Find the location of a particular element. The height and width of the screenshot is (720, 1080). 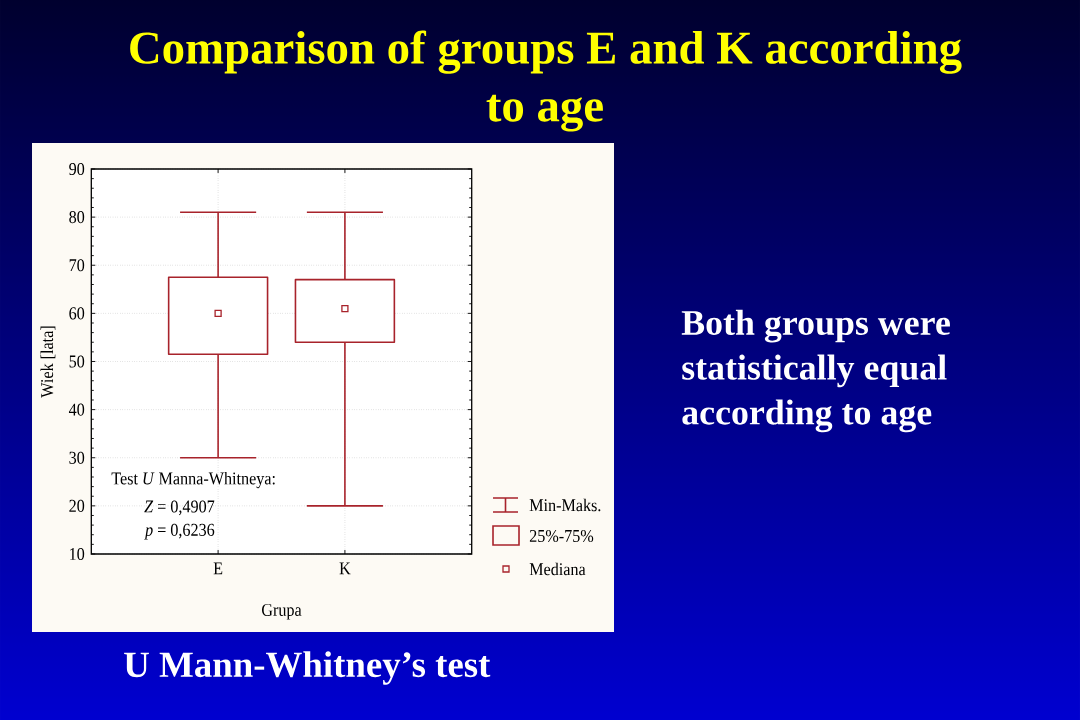

y-tick-label: 40 is located at coordinates (76, 409).